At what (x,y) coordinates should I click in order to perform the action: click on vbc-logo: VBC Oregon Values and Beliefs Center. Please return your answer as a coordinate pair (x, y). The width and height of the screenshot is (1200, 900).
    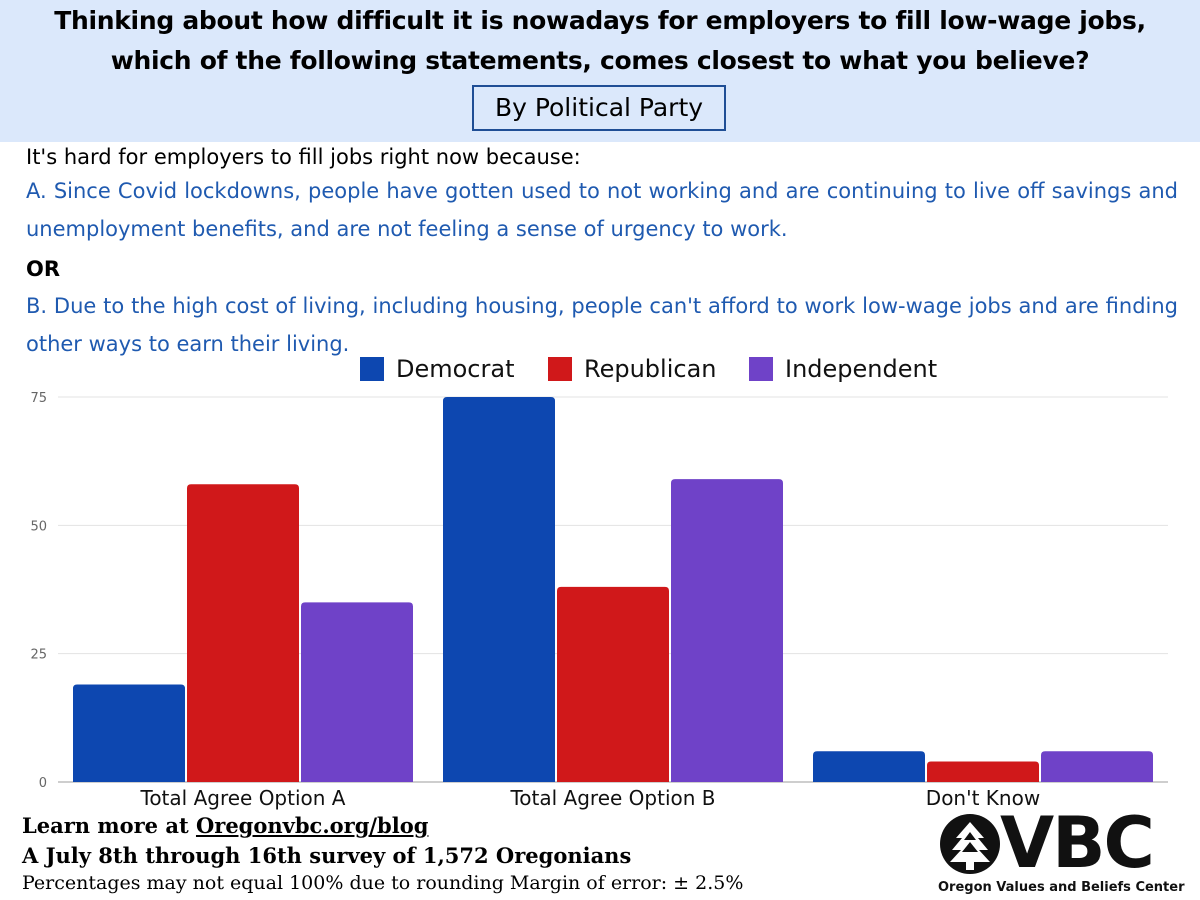
    Looking at the image, I should click on (1069, 851).